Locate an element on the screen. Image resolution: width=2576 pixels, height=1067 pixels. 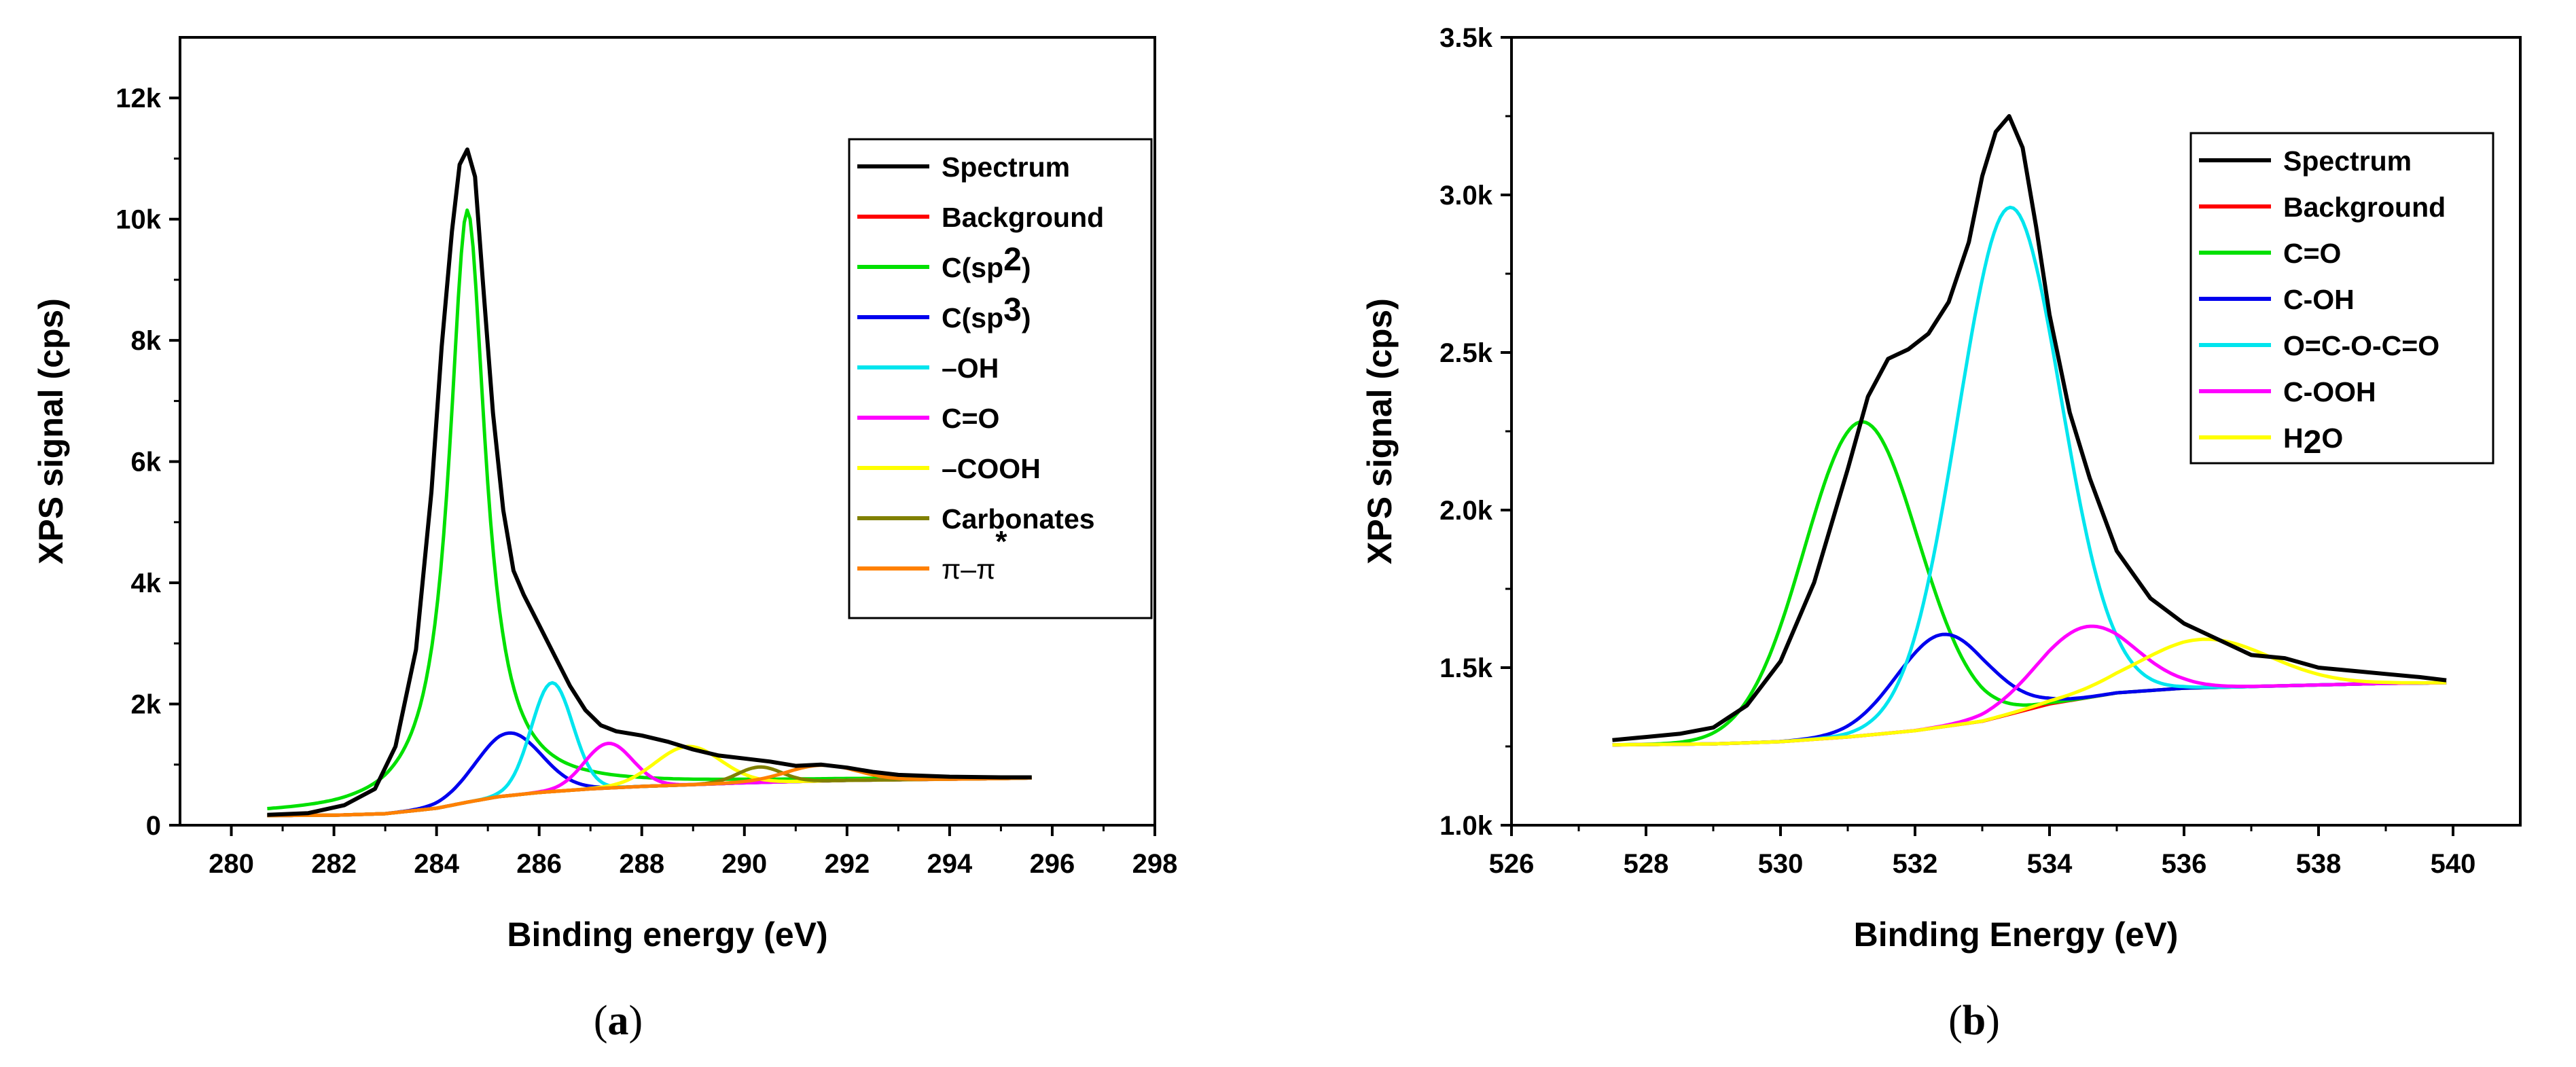
x-tick-label: 282 is located at coordinates (334, 864).